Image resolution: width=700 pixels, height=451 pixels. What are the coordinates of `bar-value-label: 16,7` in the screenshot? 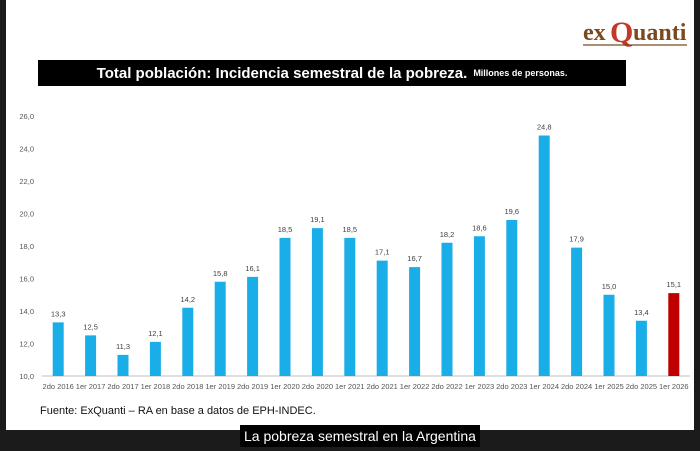 It's located at (414, 258).